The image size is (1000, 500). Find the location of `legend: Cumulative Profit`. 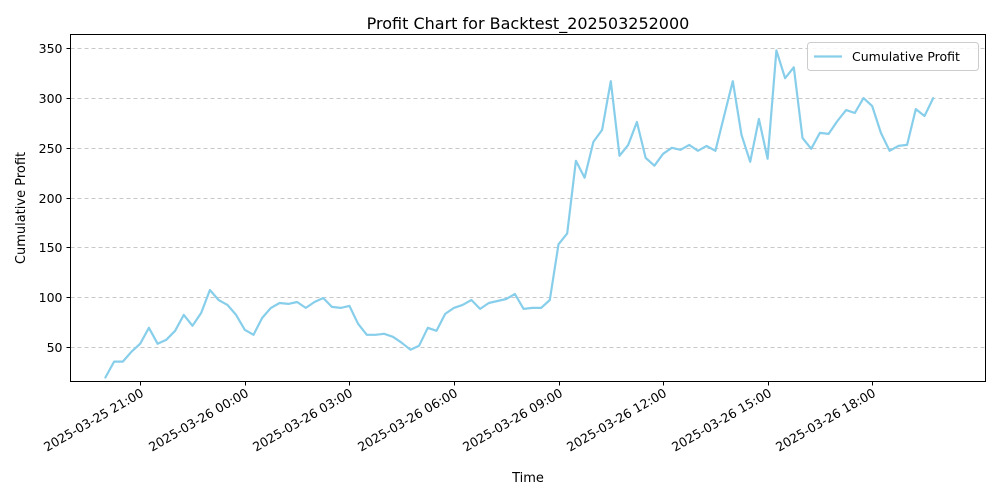

legend: Cumulative Profit is located at coordinates (893, 56).